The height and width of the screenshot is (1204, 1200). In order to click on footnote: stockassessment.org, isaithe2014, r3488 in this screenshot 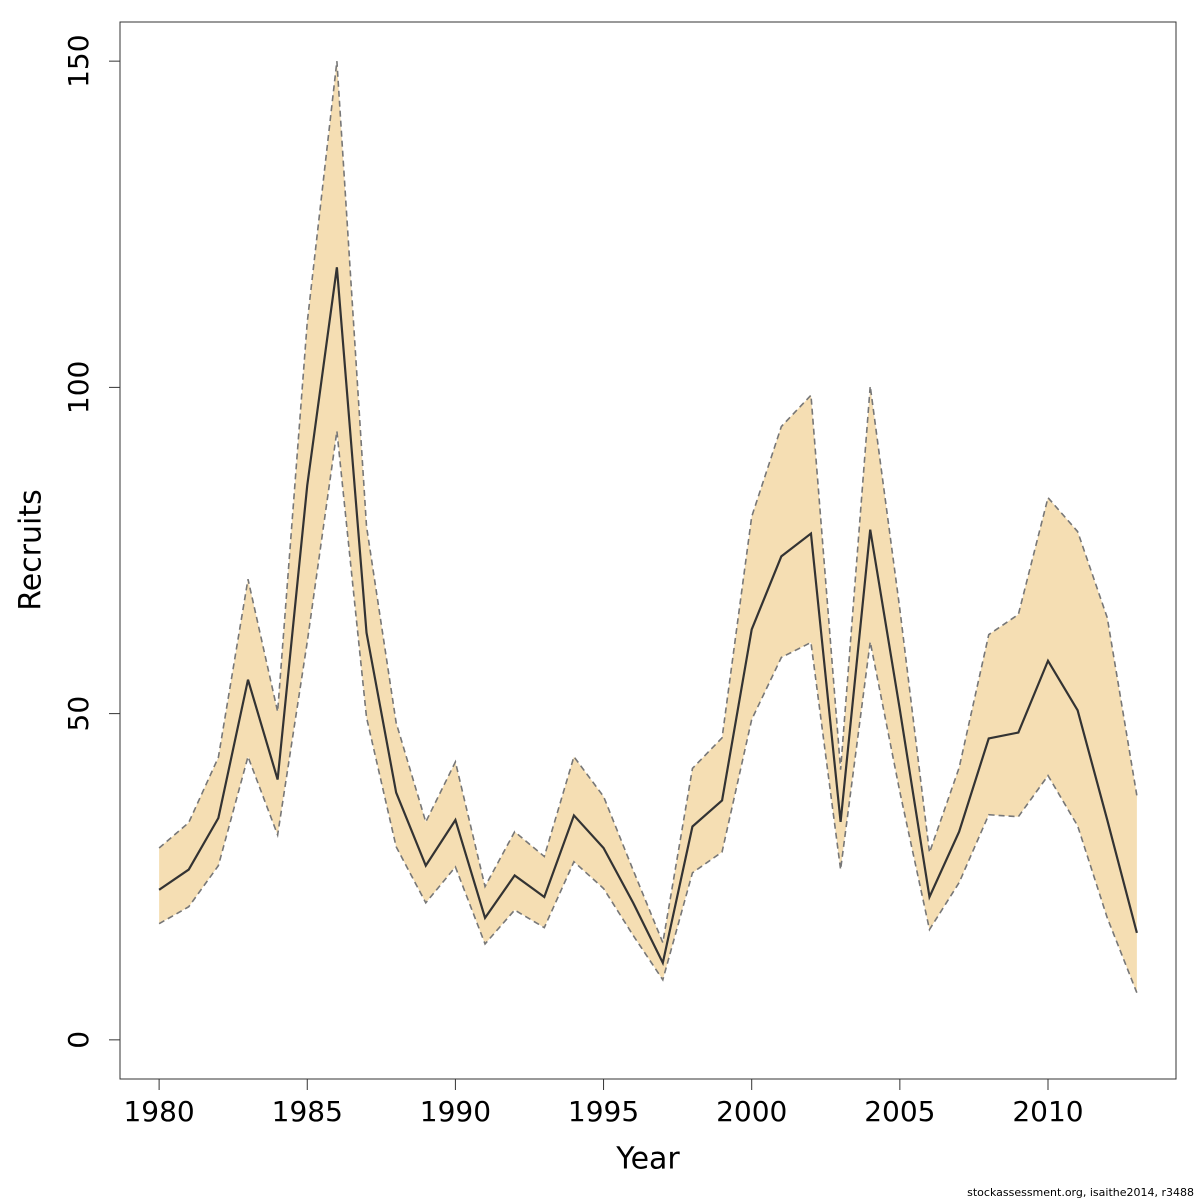, I will do `click(1080, 1192)`.